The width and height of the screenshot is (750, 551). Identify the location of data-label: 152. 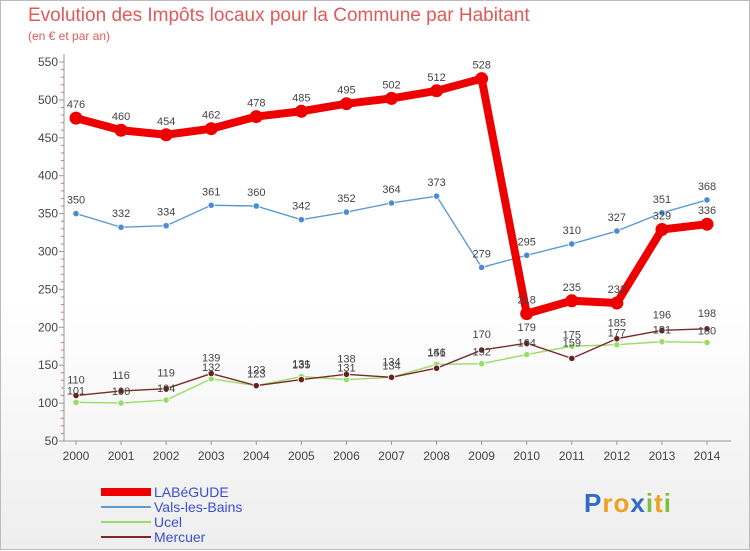
(481, 353).